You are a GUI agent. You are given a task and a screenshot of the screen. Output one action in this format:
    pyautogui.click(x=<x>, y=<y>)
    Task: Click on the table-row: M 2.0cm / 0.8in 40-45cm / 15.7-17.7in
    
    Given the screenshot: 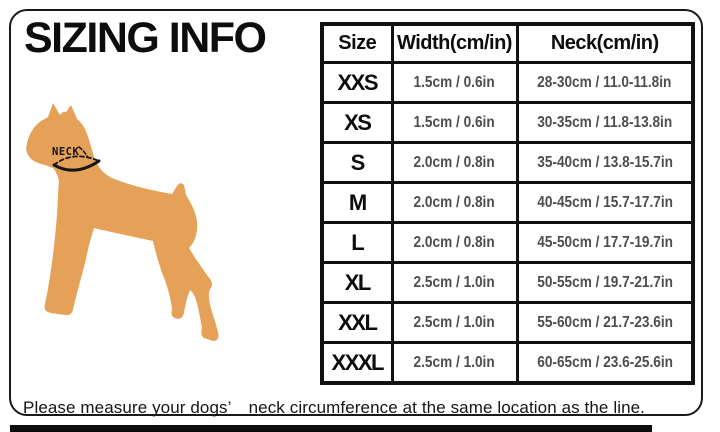 What is the action you would take?
    pyautogui.click(x=507, y=202)
    